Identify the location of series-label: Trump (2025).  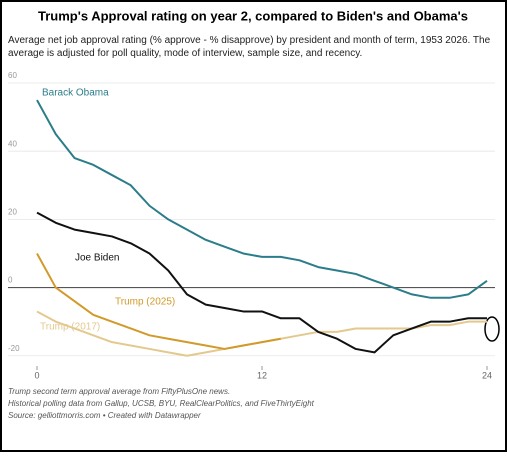
(145, 302).